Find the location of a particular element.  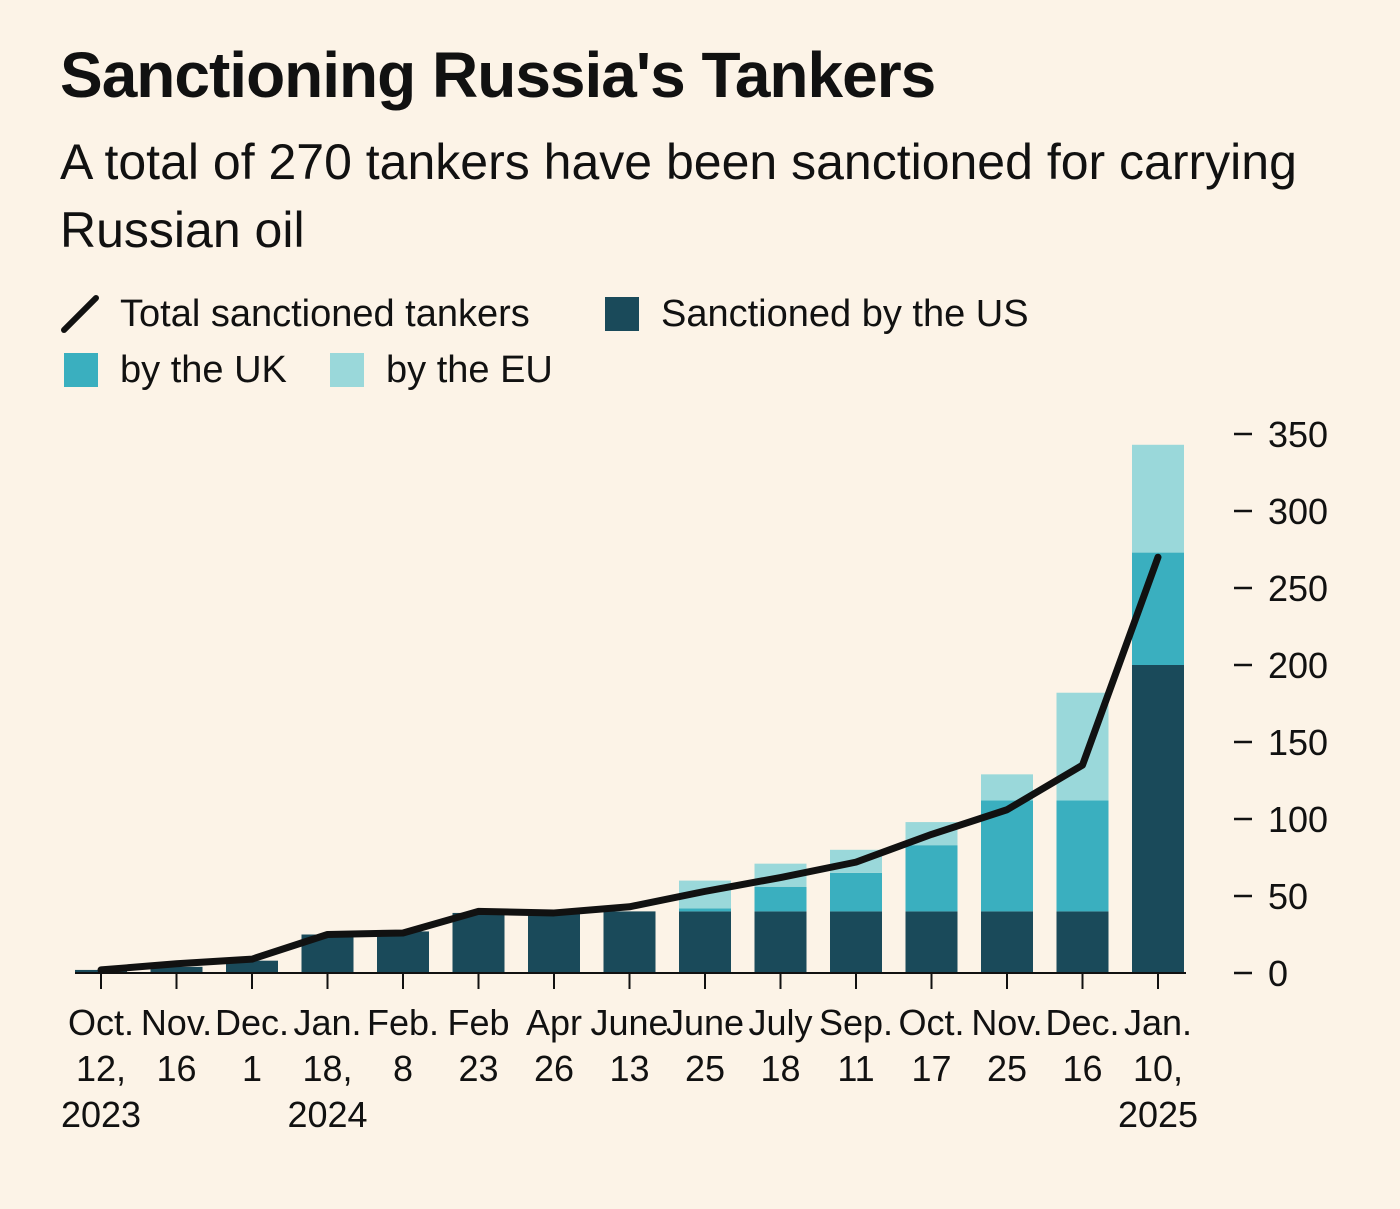

eu-swatch-icon is located at coordinates (347, 370).